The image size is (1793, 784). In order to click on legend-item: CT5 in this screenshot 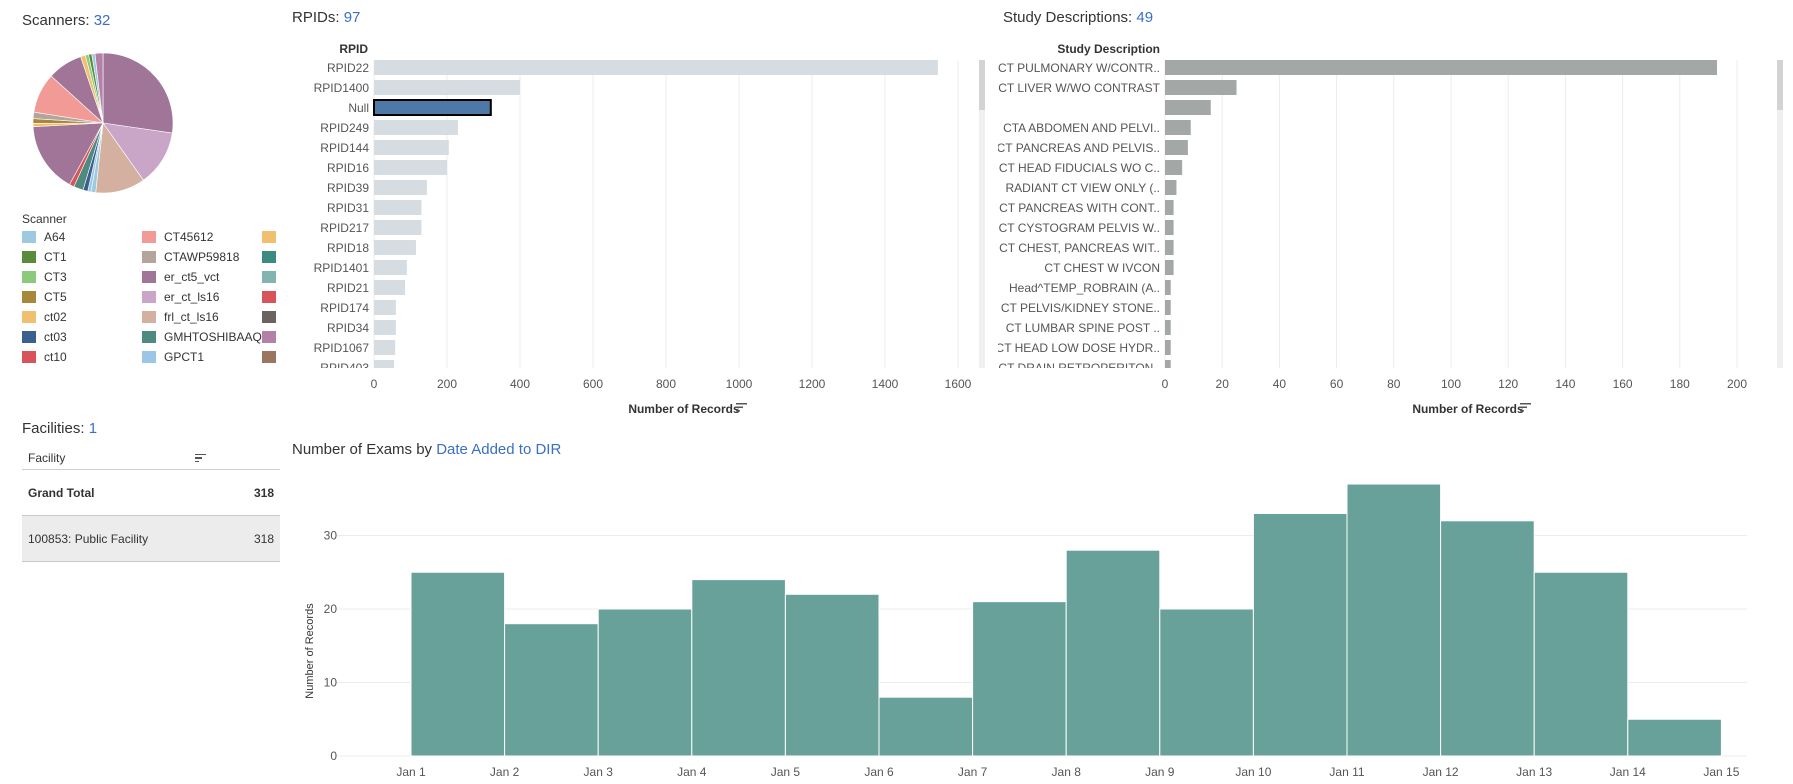, I will do `click(82, 297)`.